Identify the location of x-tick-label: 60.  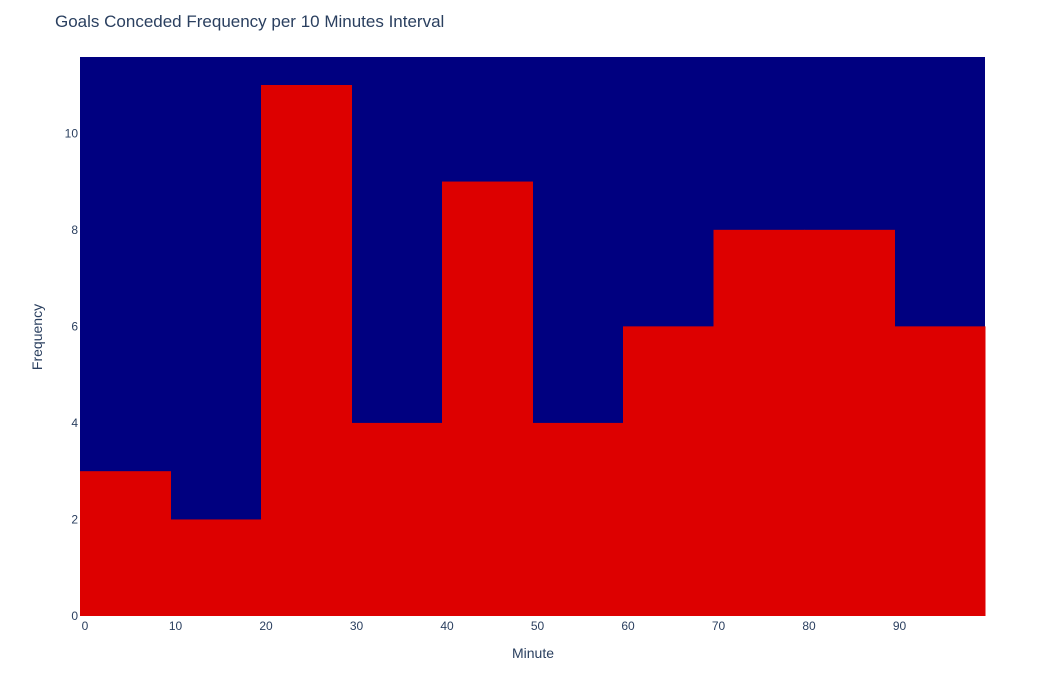
(628, 626).